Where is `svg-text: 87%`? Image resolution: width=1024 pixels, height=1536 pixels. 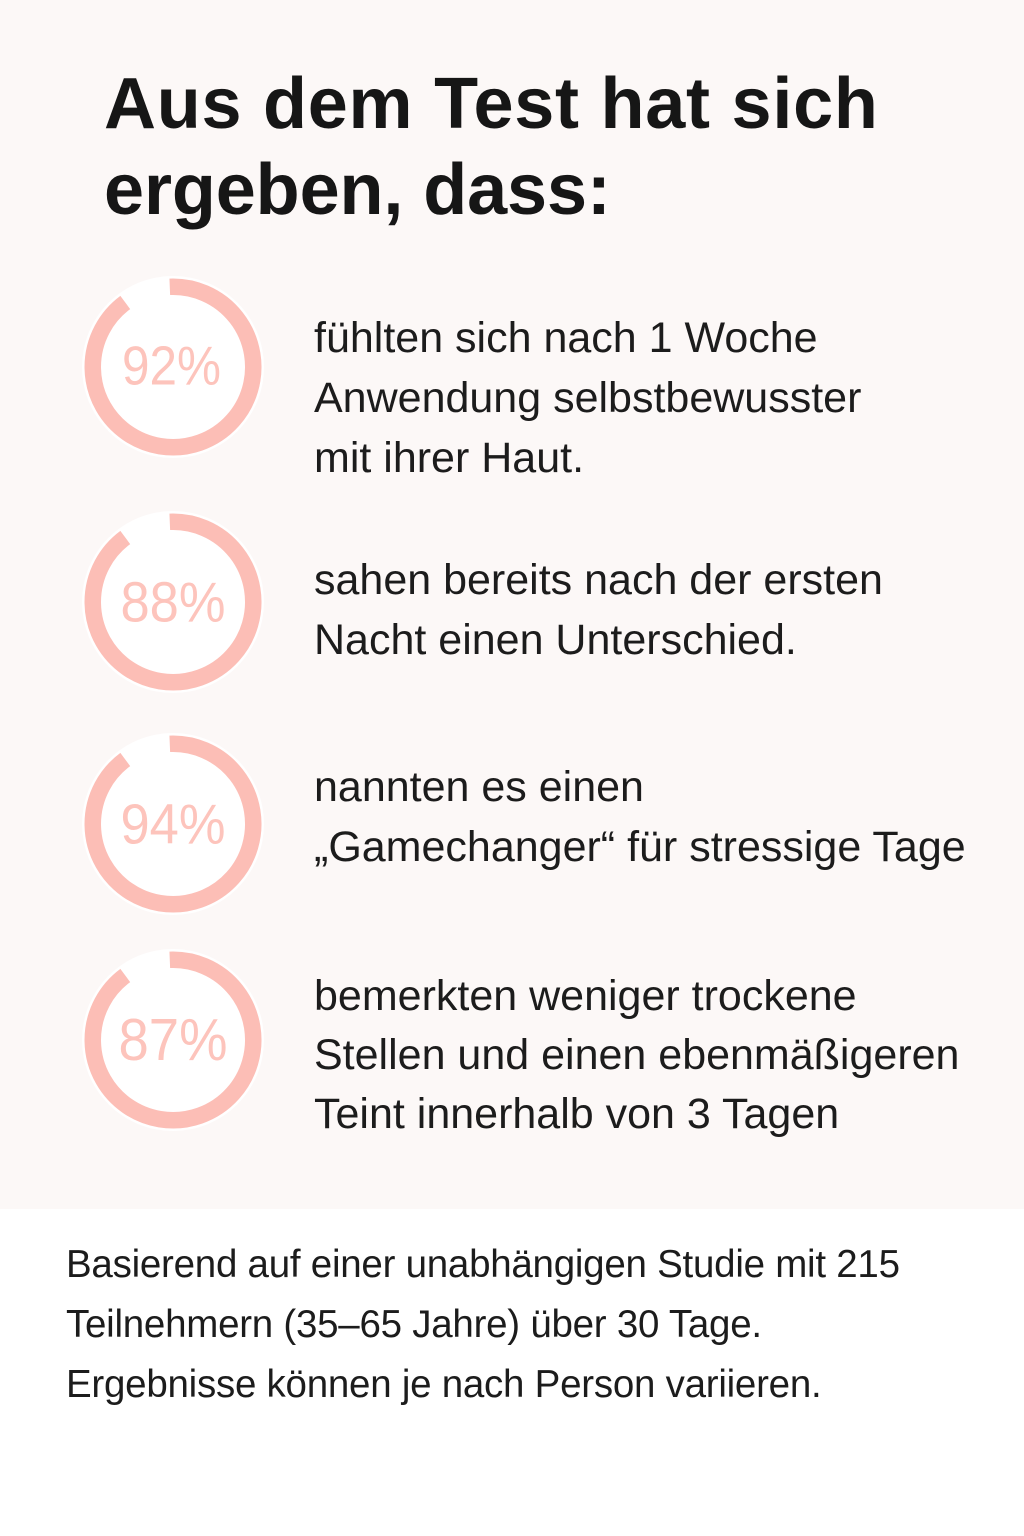
svg-text: 87% is located at coordinates (173, 1040).